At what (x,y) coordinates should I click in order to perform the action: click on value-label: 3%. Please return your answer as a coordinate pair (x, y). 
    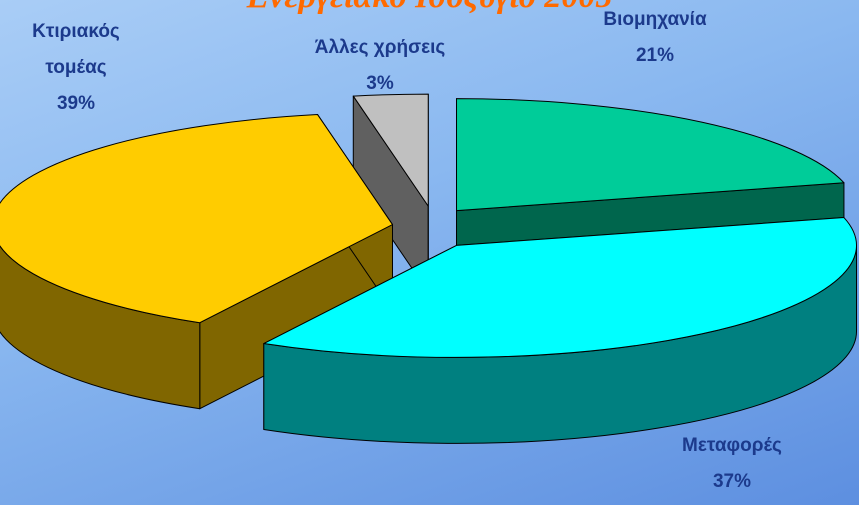
    Looking at the image, I should click on (380, 83).